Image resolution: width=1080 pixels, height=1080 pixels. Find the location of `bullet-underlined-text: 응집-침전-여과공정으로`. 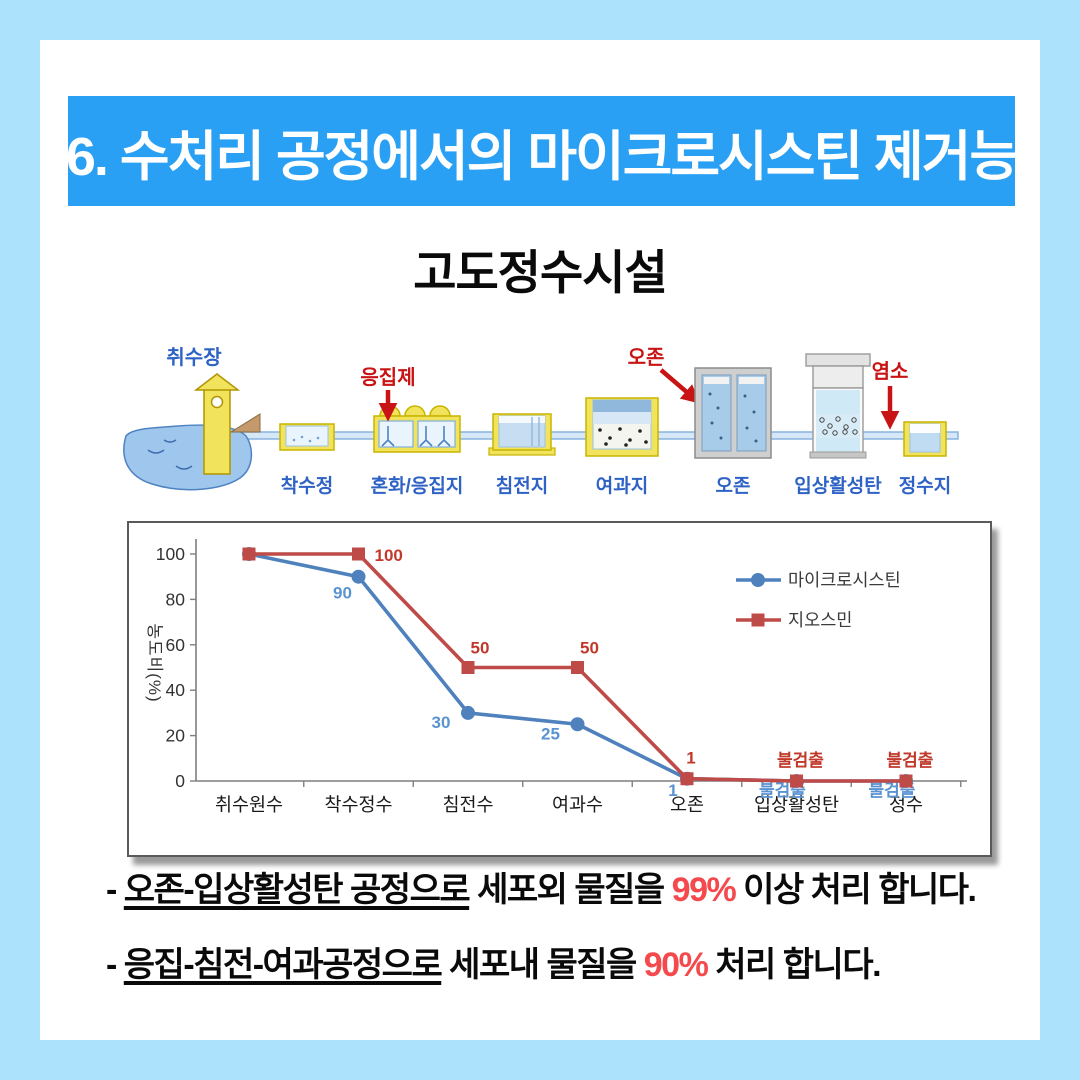

bullet-underlined-text: 응집-침전-여과공정으로 is located at coordinates (283, 965).